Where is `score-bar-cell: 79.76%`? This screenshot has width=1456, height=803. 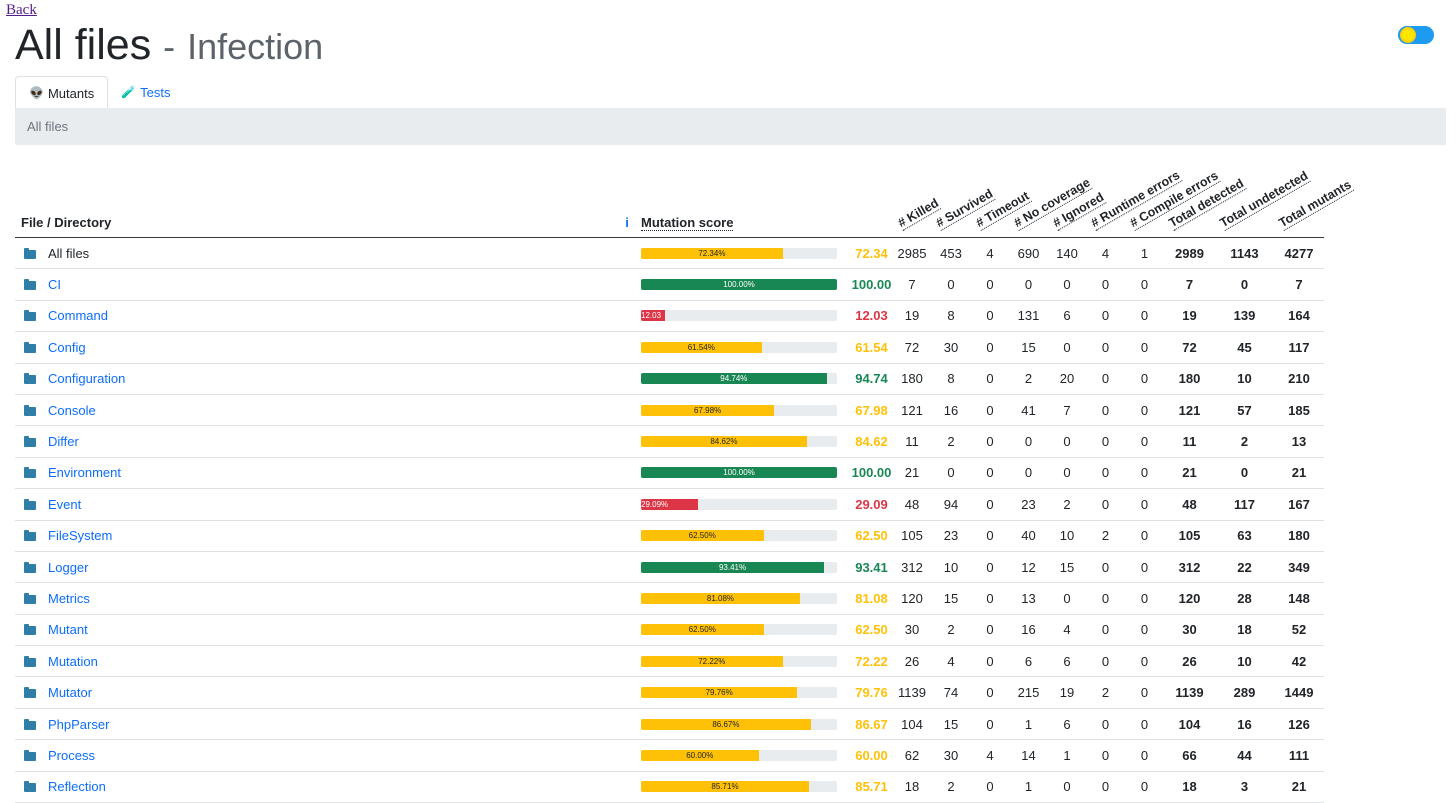 score-bar-cell: 79.76% is located at coordinates (745, 692).